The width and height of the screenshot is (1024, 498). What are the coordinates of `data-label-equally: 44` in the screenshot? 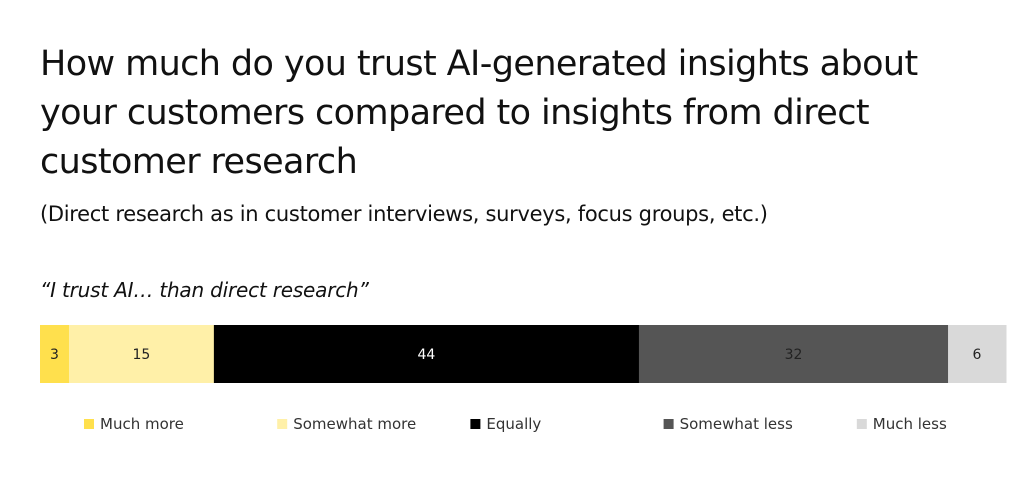 It's located at (426, 355).